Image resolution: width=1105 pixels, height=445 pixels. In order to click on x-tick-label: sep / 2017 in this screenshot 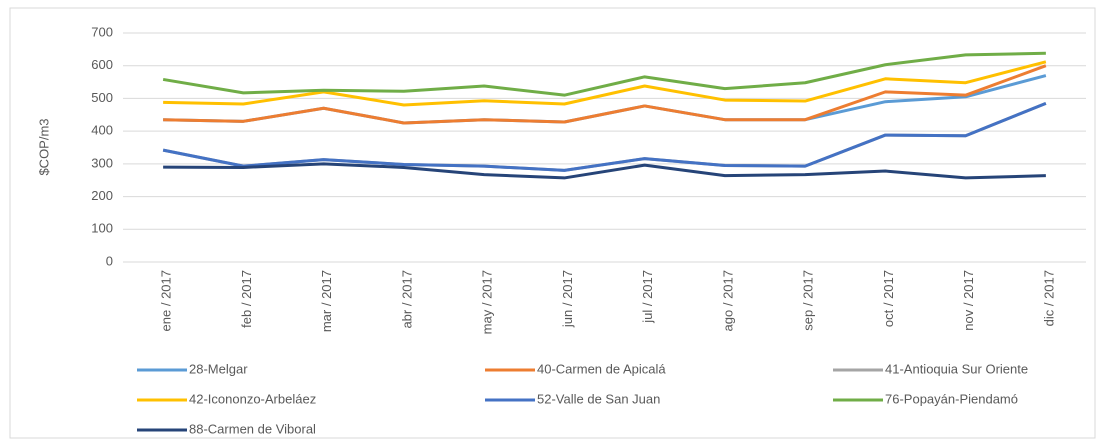, I will do `click(808, 300)`.